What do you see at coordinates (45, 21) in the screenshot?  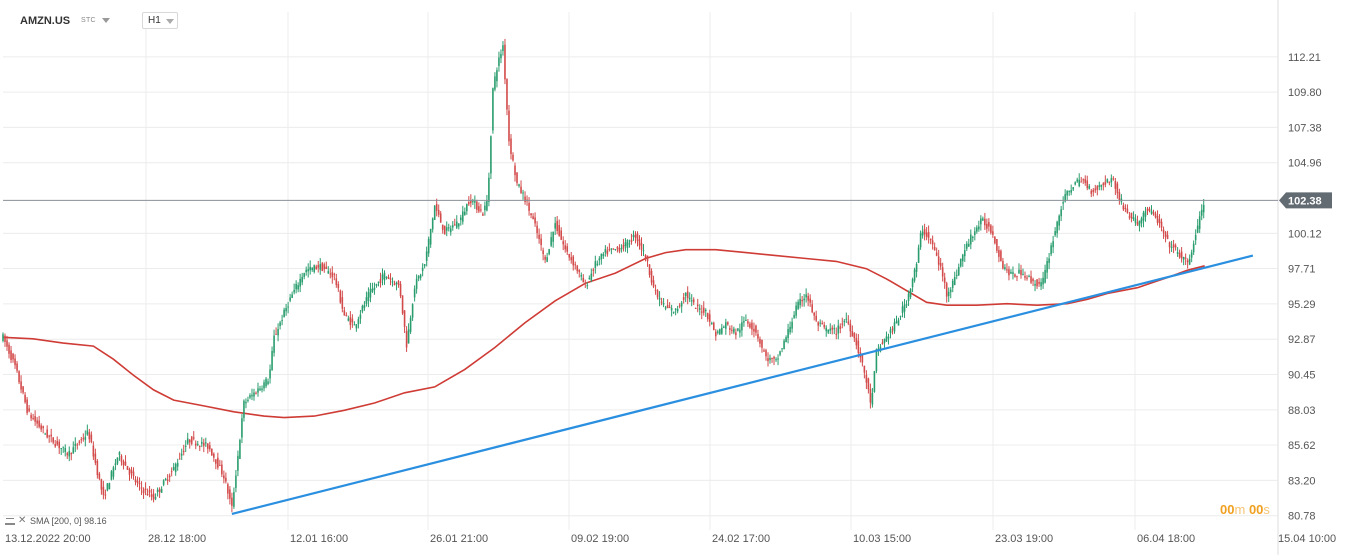 I see `symbol-label: AMZN.US` at bounding box center [45, 21].